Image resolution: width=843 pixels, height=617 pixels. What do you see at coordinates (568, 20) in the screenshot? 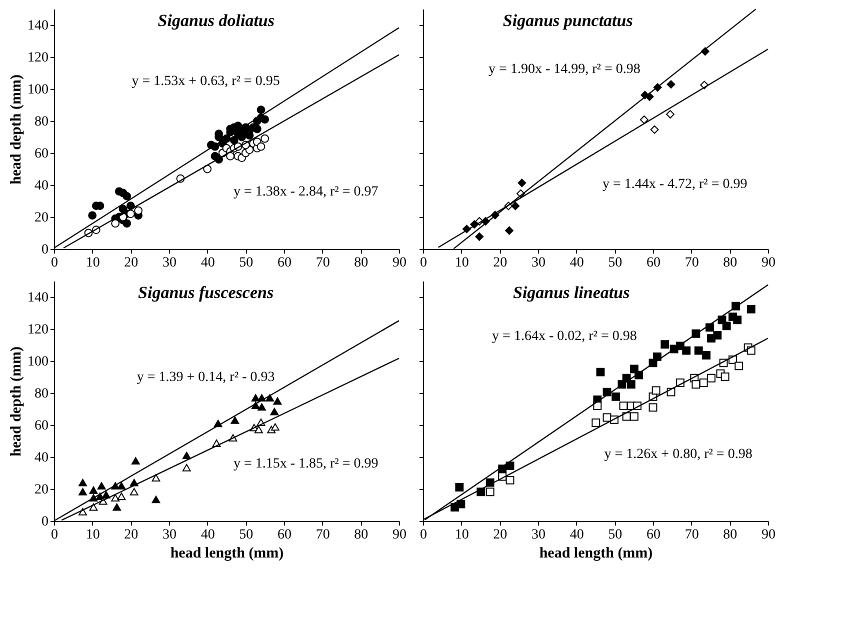
I see `chart-title: Siganus punctatus` at bounding box center [568, 20].